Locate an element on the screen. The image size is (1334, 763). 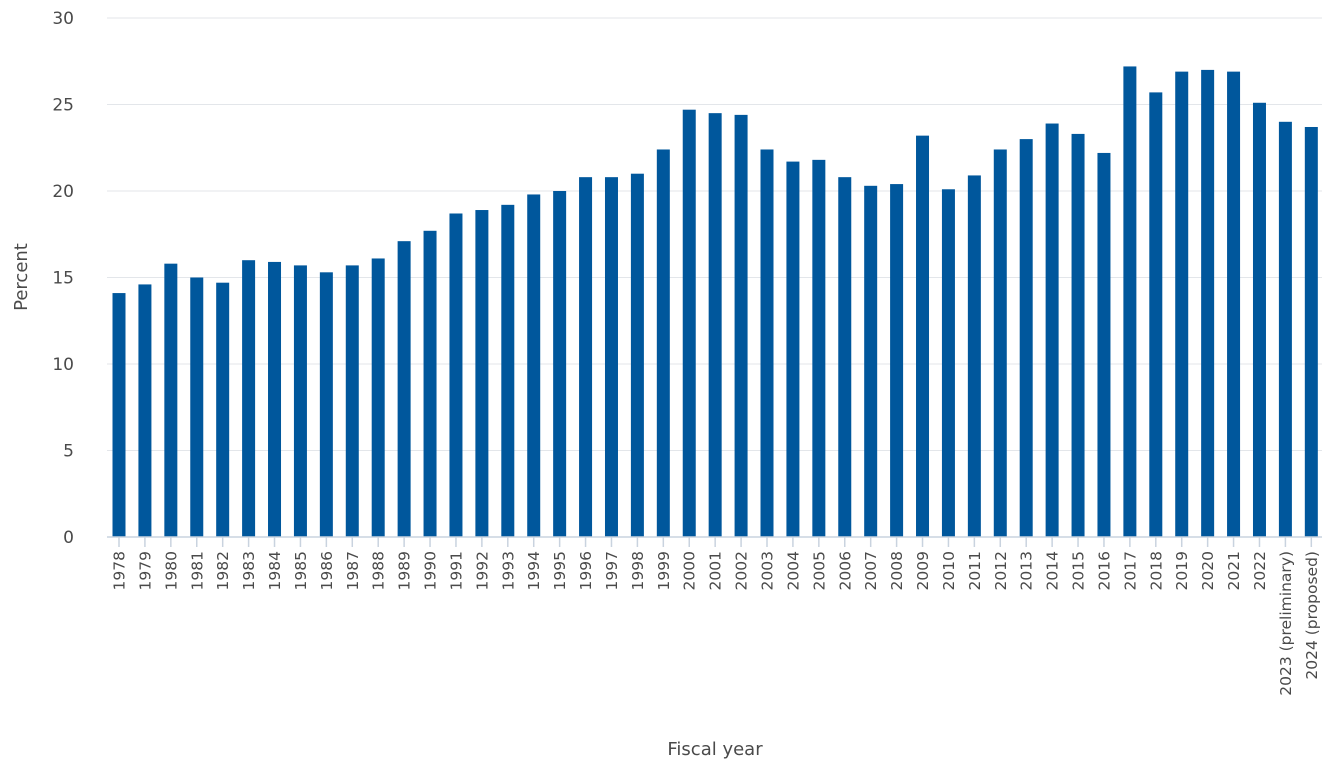
x-tick-label: 1981 is located at coordinates (197, 570).